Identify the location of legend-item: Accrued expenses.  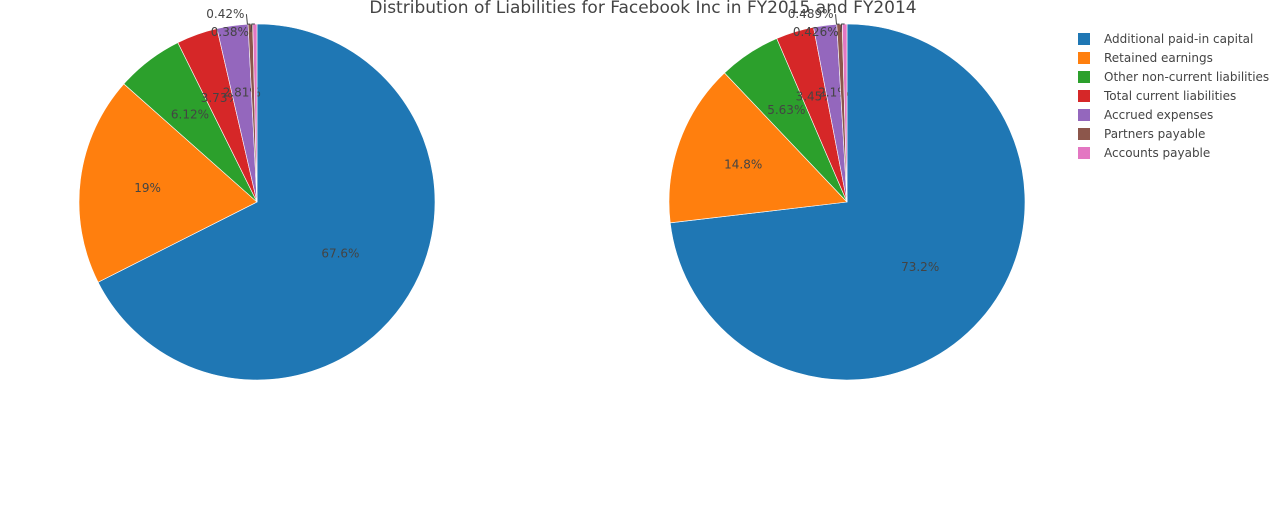
(1145, 115).